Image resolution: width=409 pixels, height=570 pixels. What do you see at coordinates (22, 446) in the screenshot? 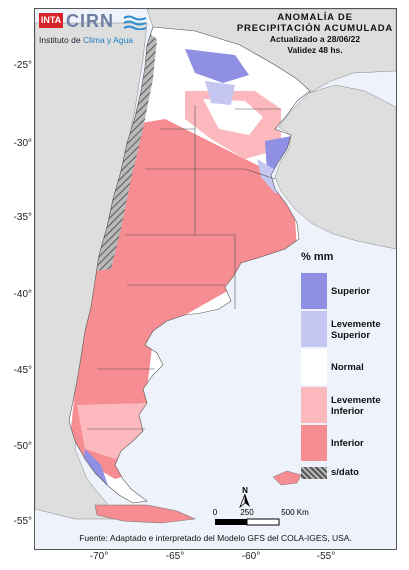
I see `lat-label: -50°` at bounding box center [22, 446].